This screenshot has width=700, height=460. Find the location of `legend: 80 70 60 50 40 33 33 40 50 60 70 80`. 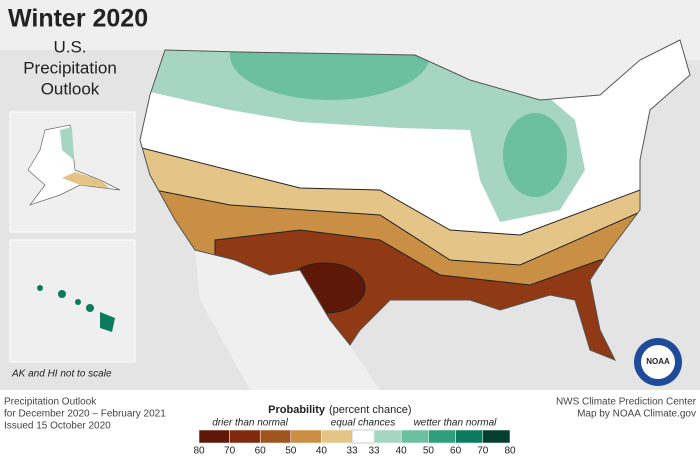

legend: 80 70 60 50 40 33 33 40 50 60 70 80 is located at coordinates (354, 443).